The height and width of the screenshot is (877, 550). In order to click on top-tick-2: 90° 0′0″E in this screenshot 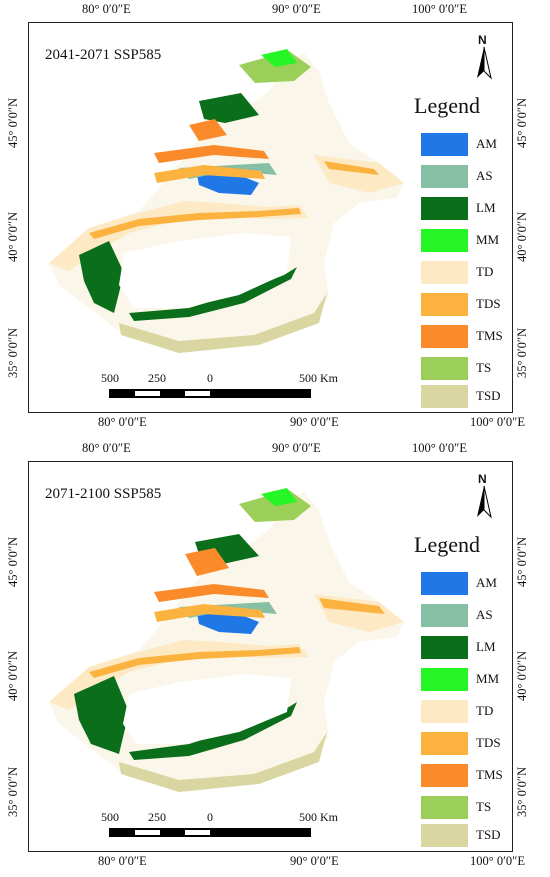, I will do `click(296, 9)`.